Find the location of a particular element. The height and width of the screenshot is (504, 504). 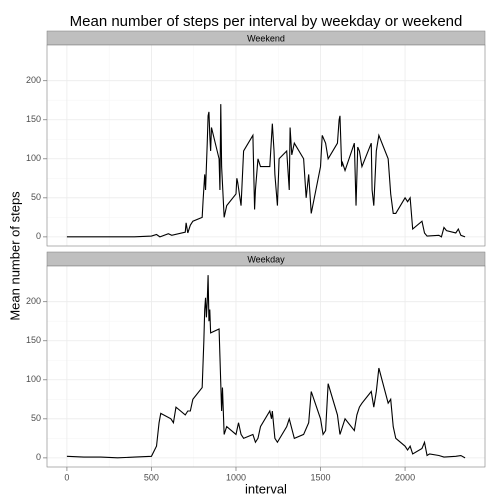

strip-label: Weekday is located at coordinates (266, 259).